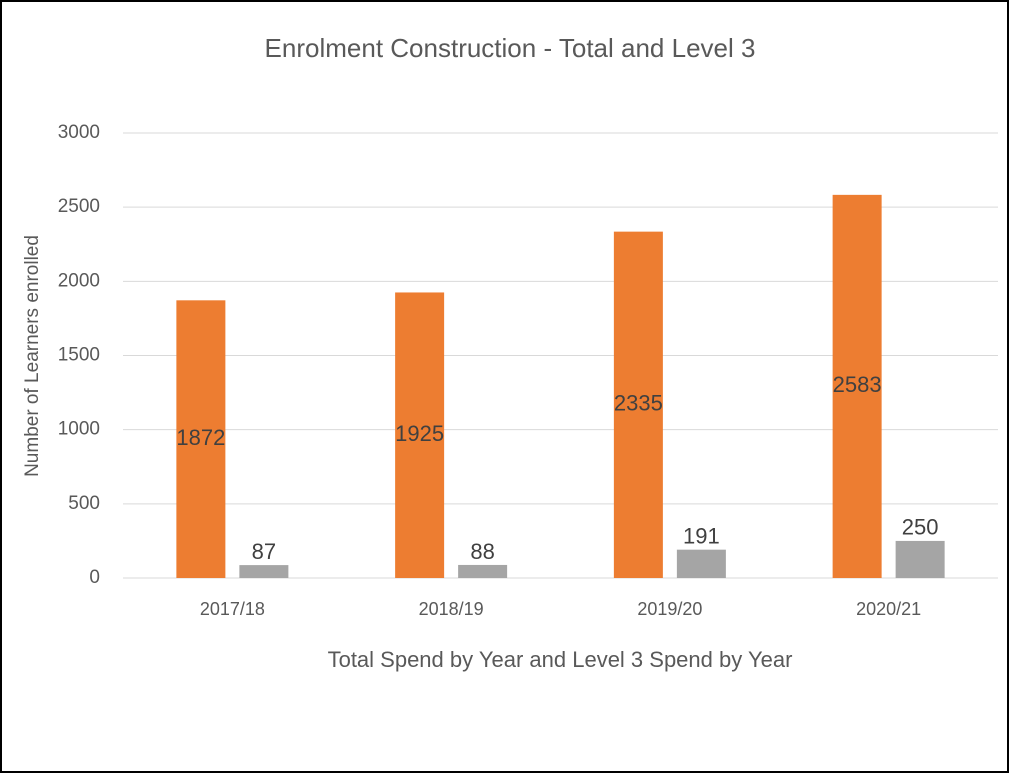  What do you see at coordinates (32, 356) in the screenshot?
I see `y-axis-title: Number of Learners enrolled` at bounding box center [32, 356].